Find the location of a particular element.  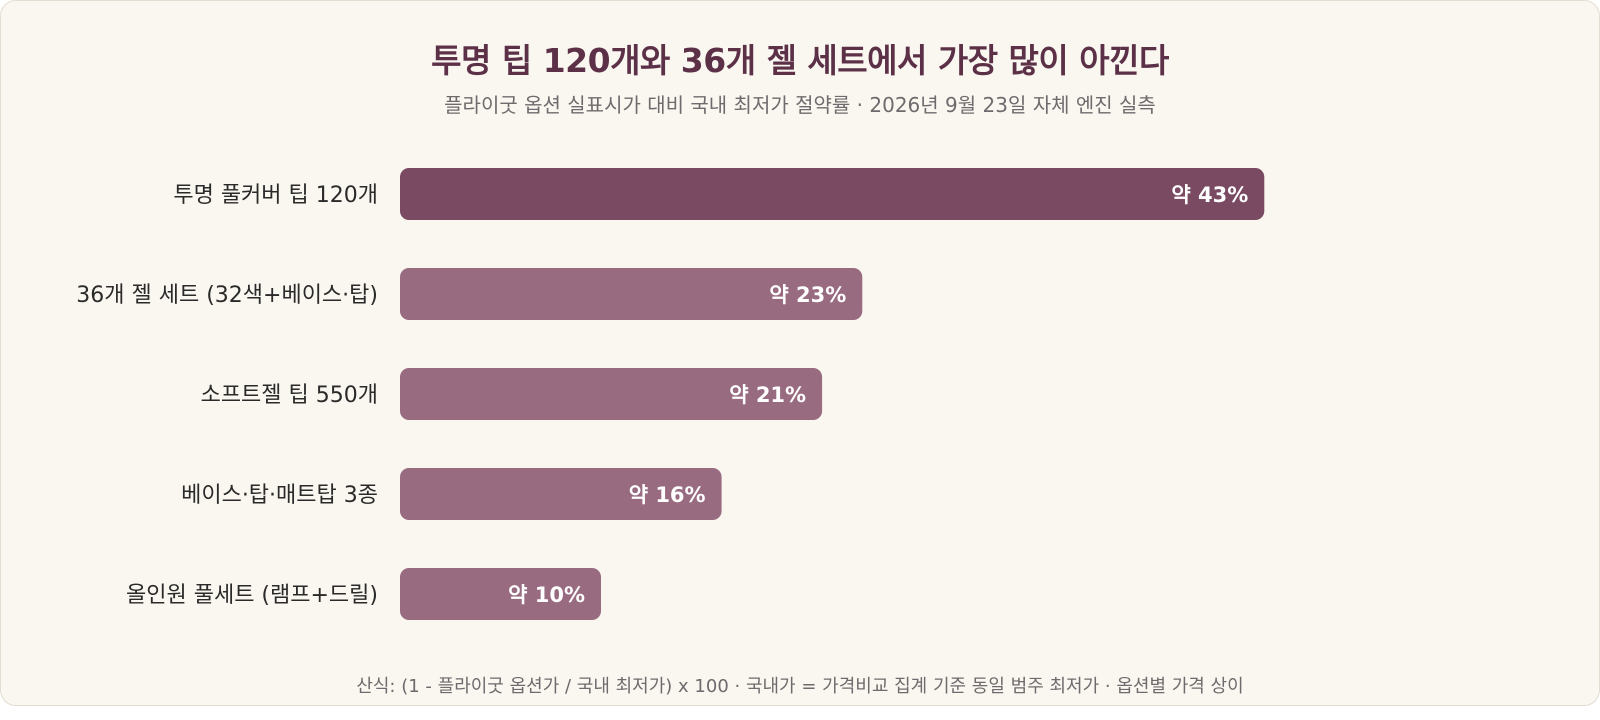

value-label: 약 10% is located at coordinates (546, 595).